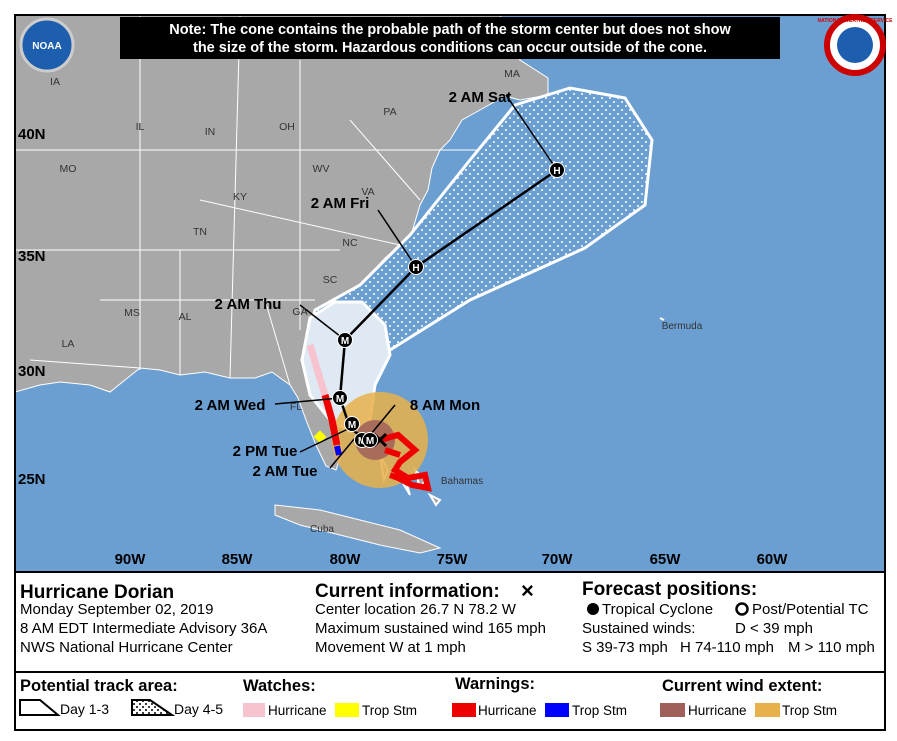 The width and height of the screenshot is (897, 741). I want to click on legend-heading: Current wind extent:, so click(742, 686).